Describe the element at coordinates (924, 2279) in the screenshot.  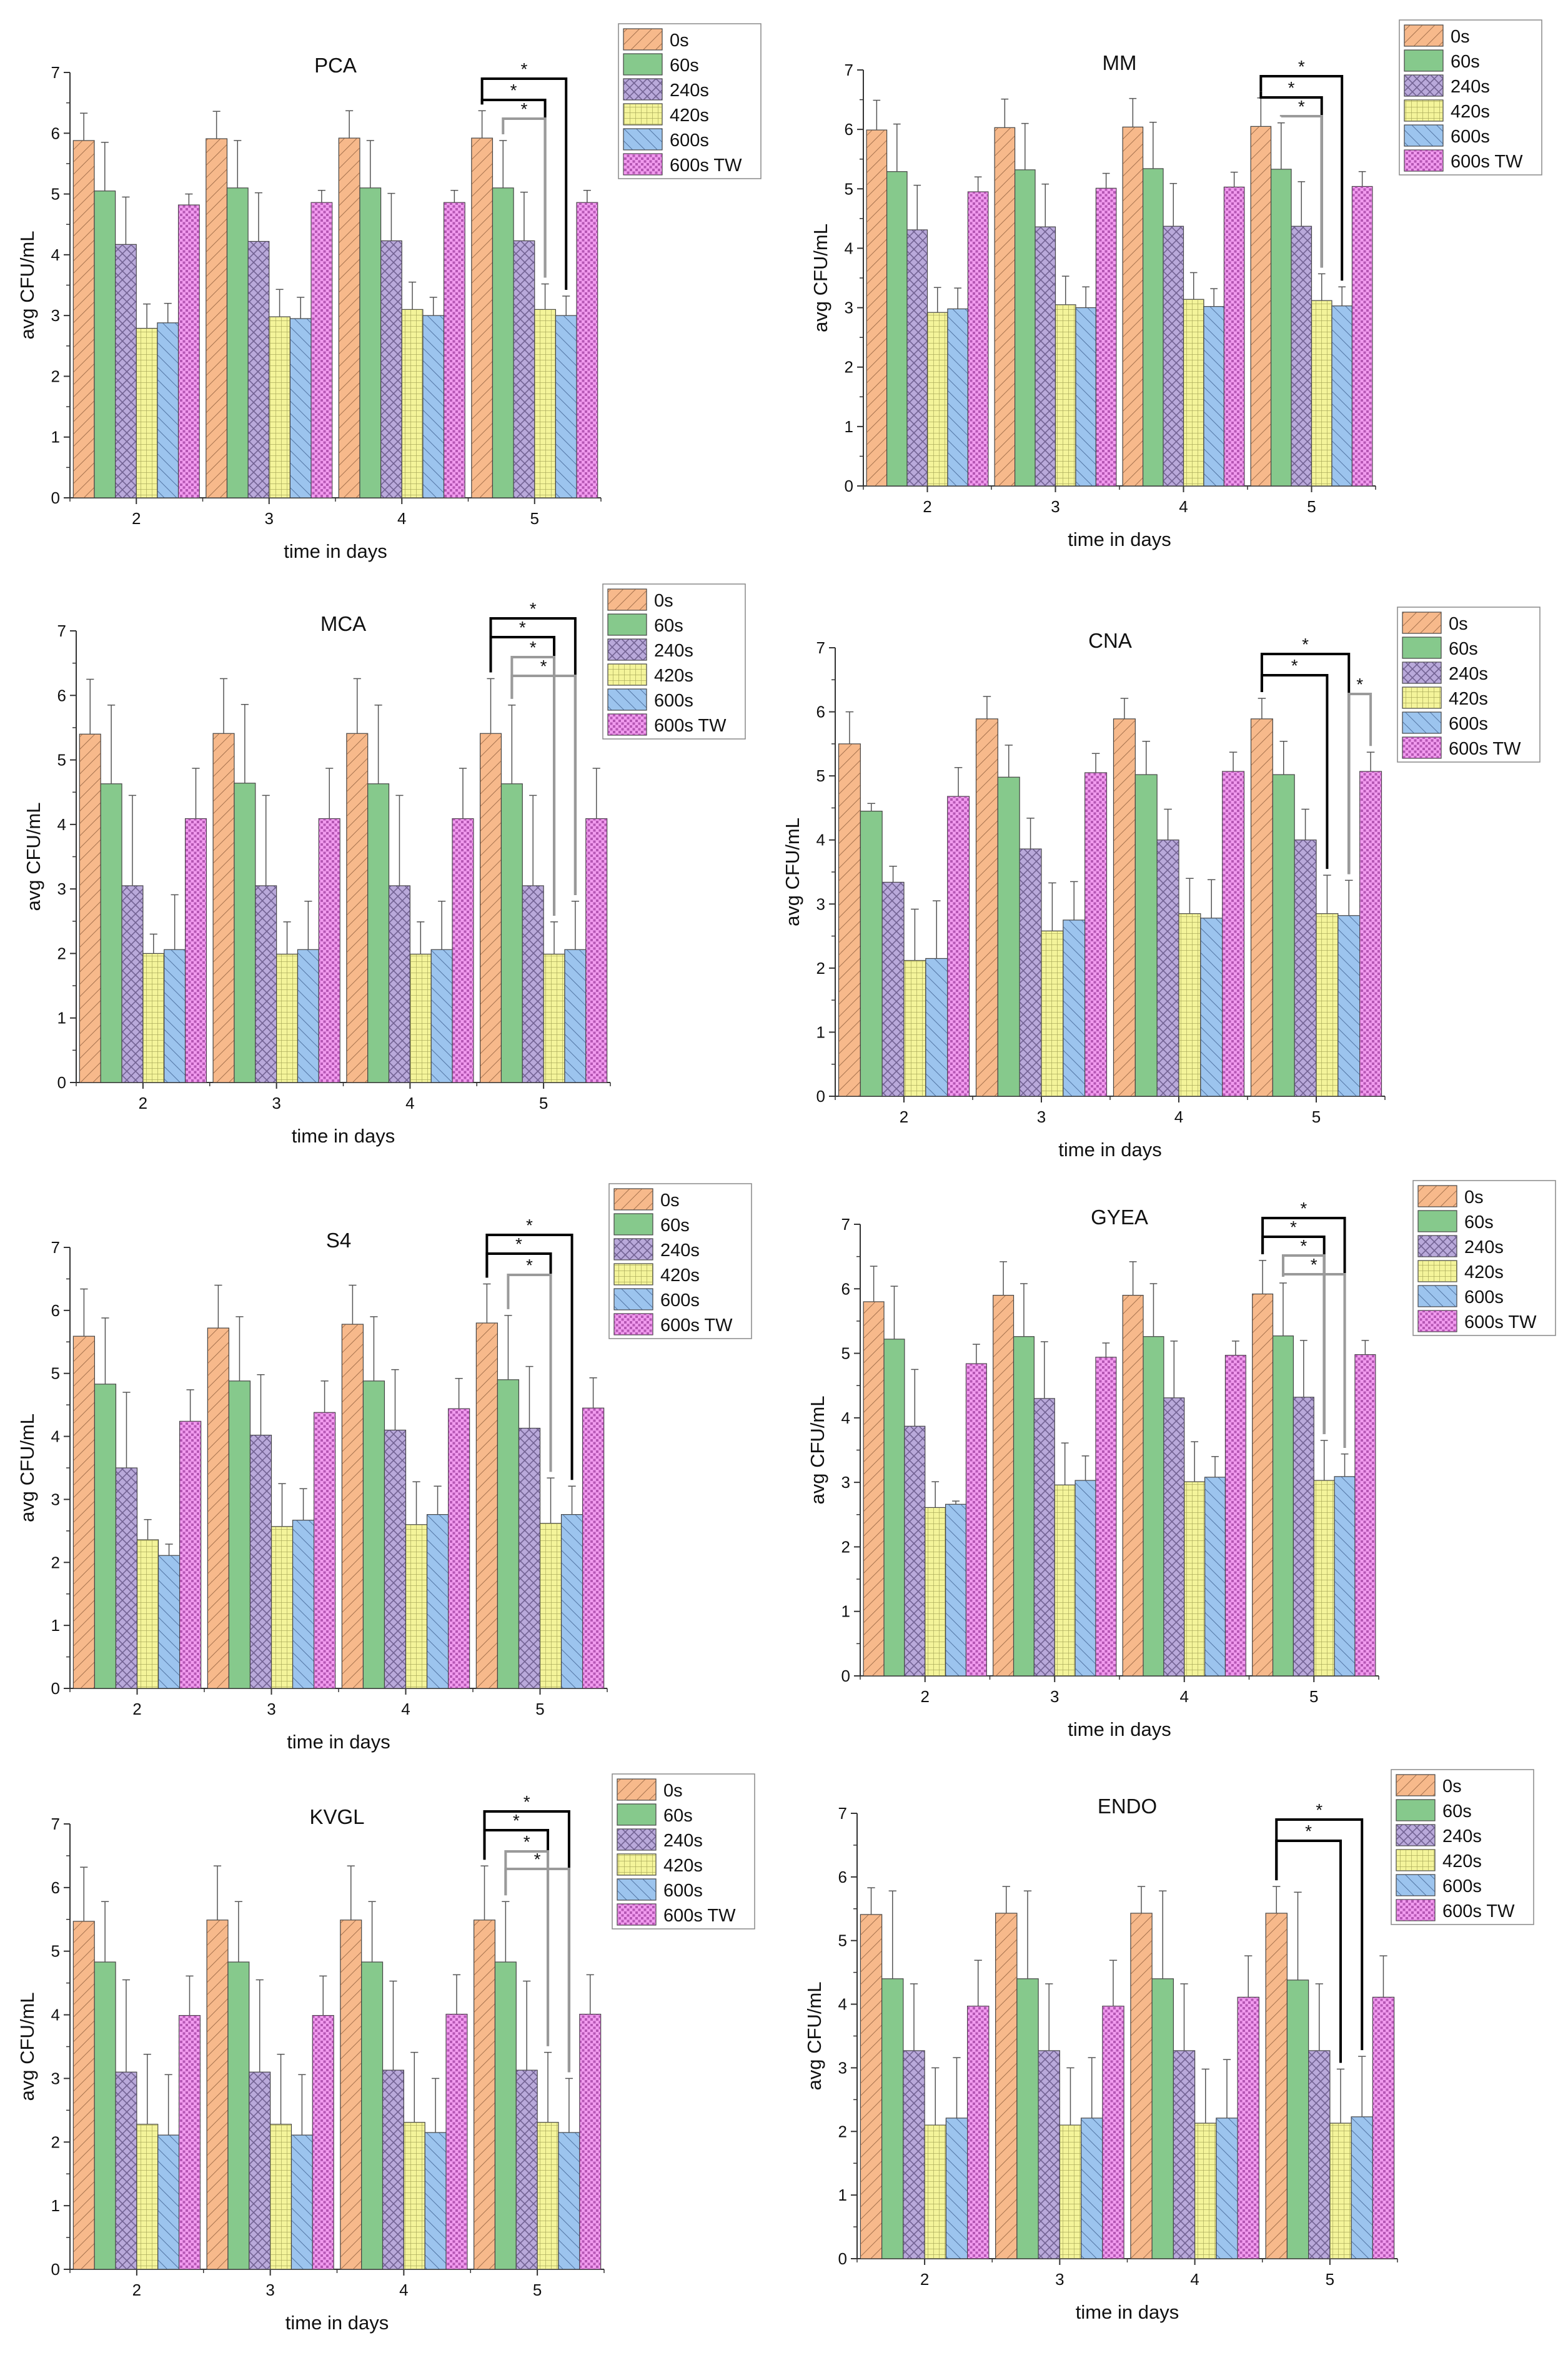
I see `x-tick-label: 2` at that location.